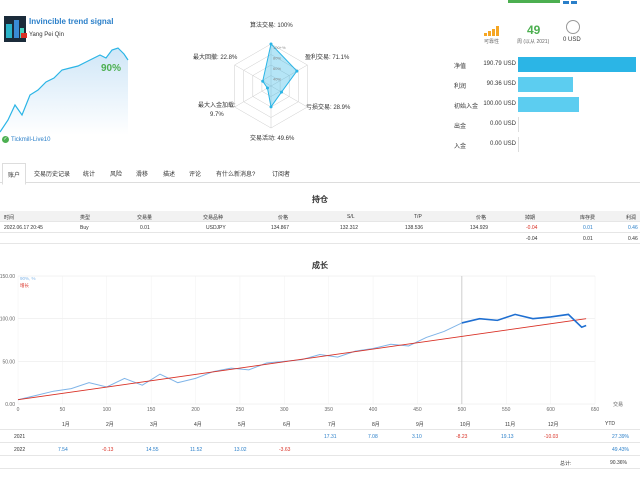 The height and width of the screenshot is (480, 640). I want to click on x-tick-label: 300, so click(284, 410).